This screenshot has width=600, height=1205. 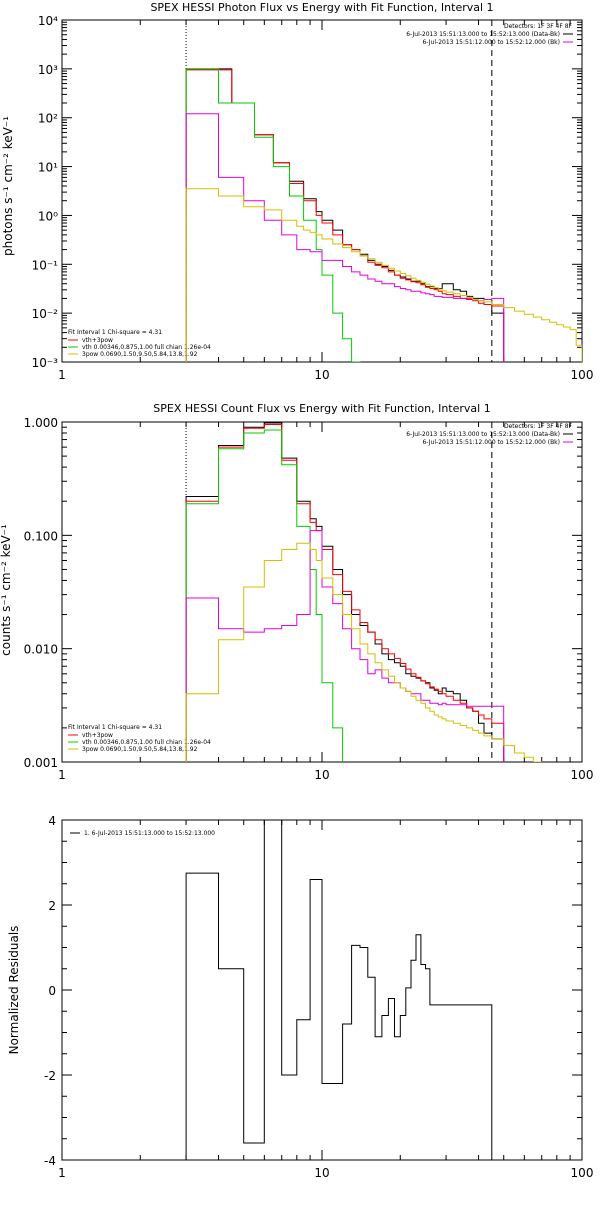 What do you see at coordinates (52, 906) in the screenshot?
I see `y-tick-label: 2` at bounding box center [52, 906].